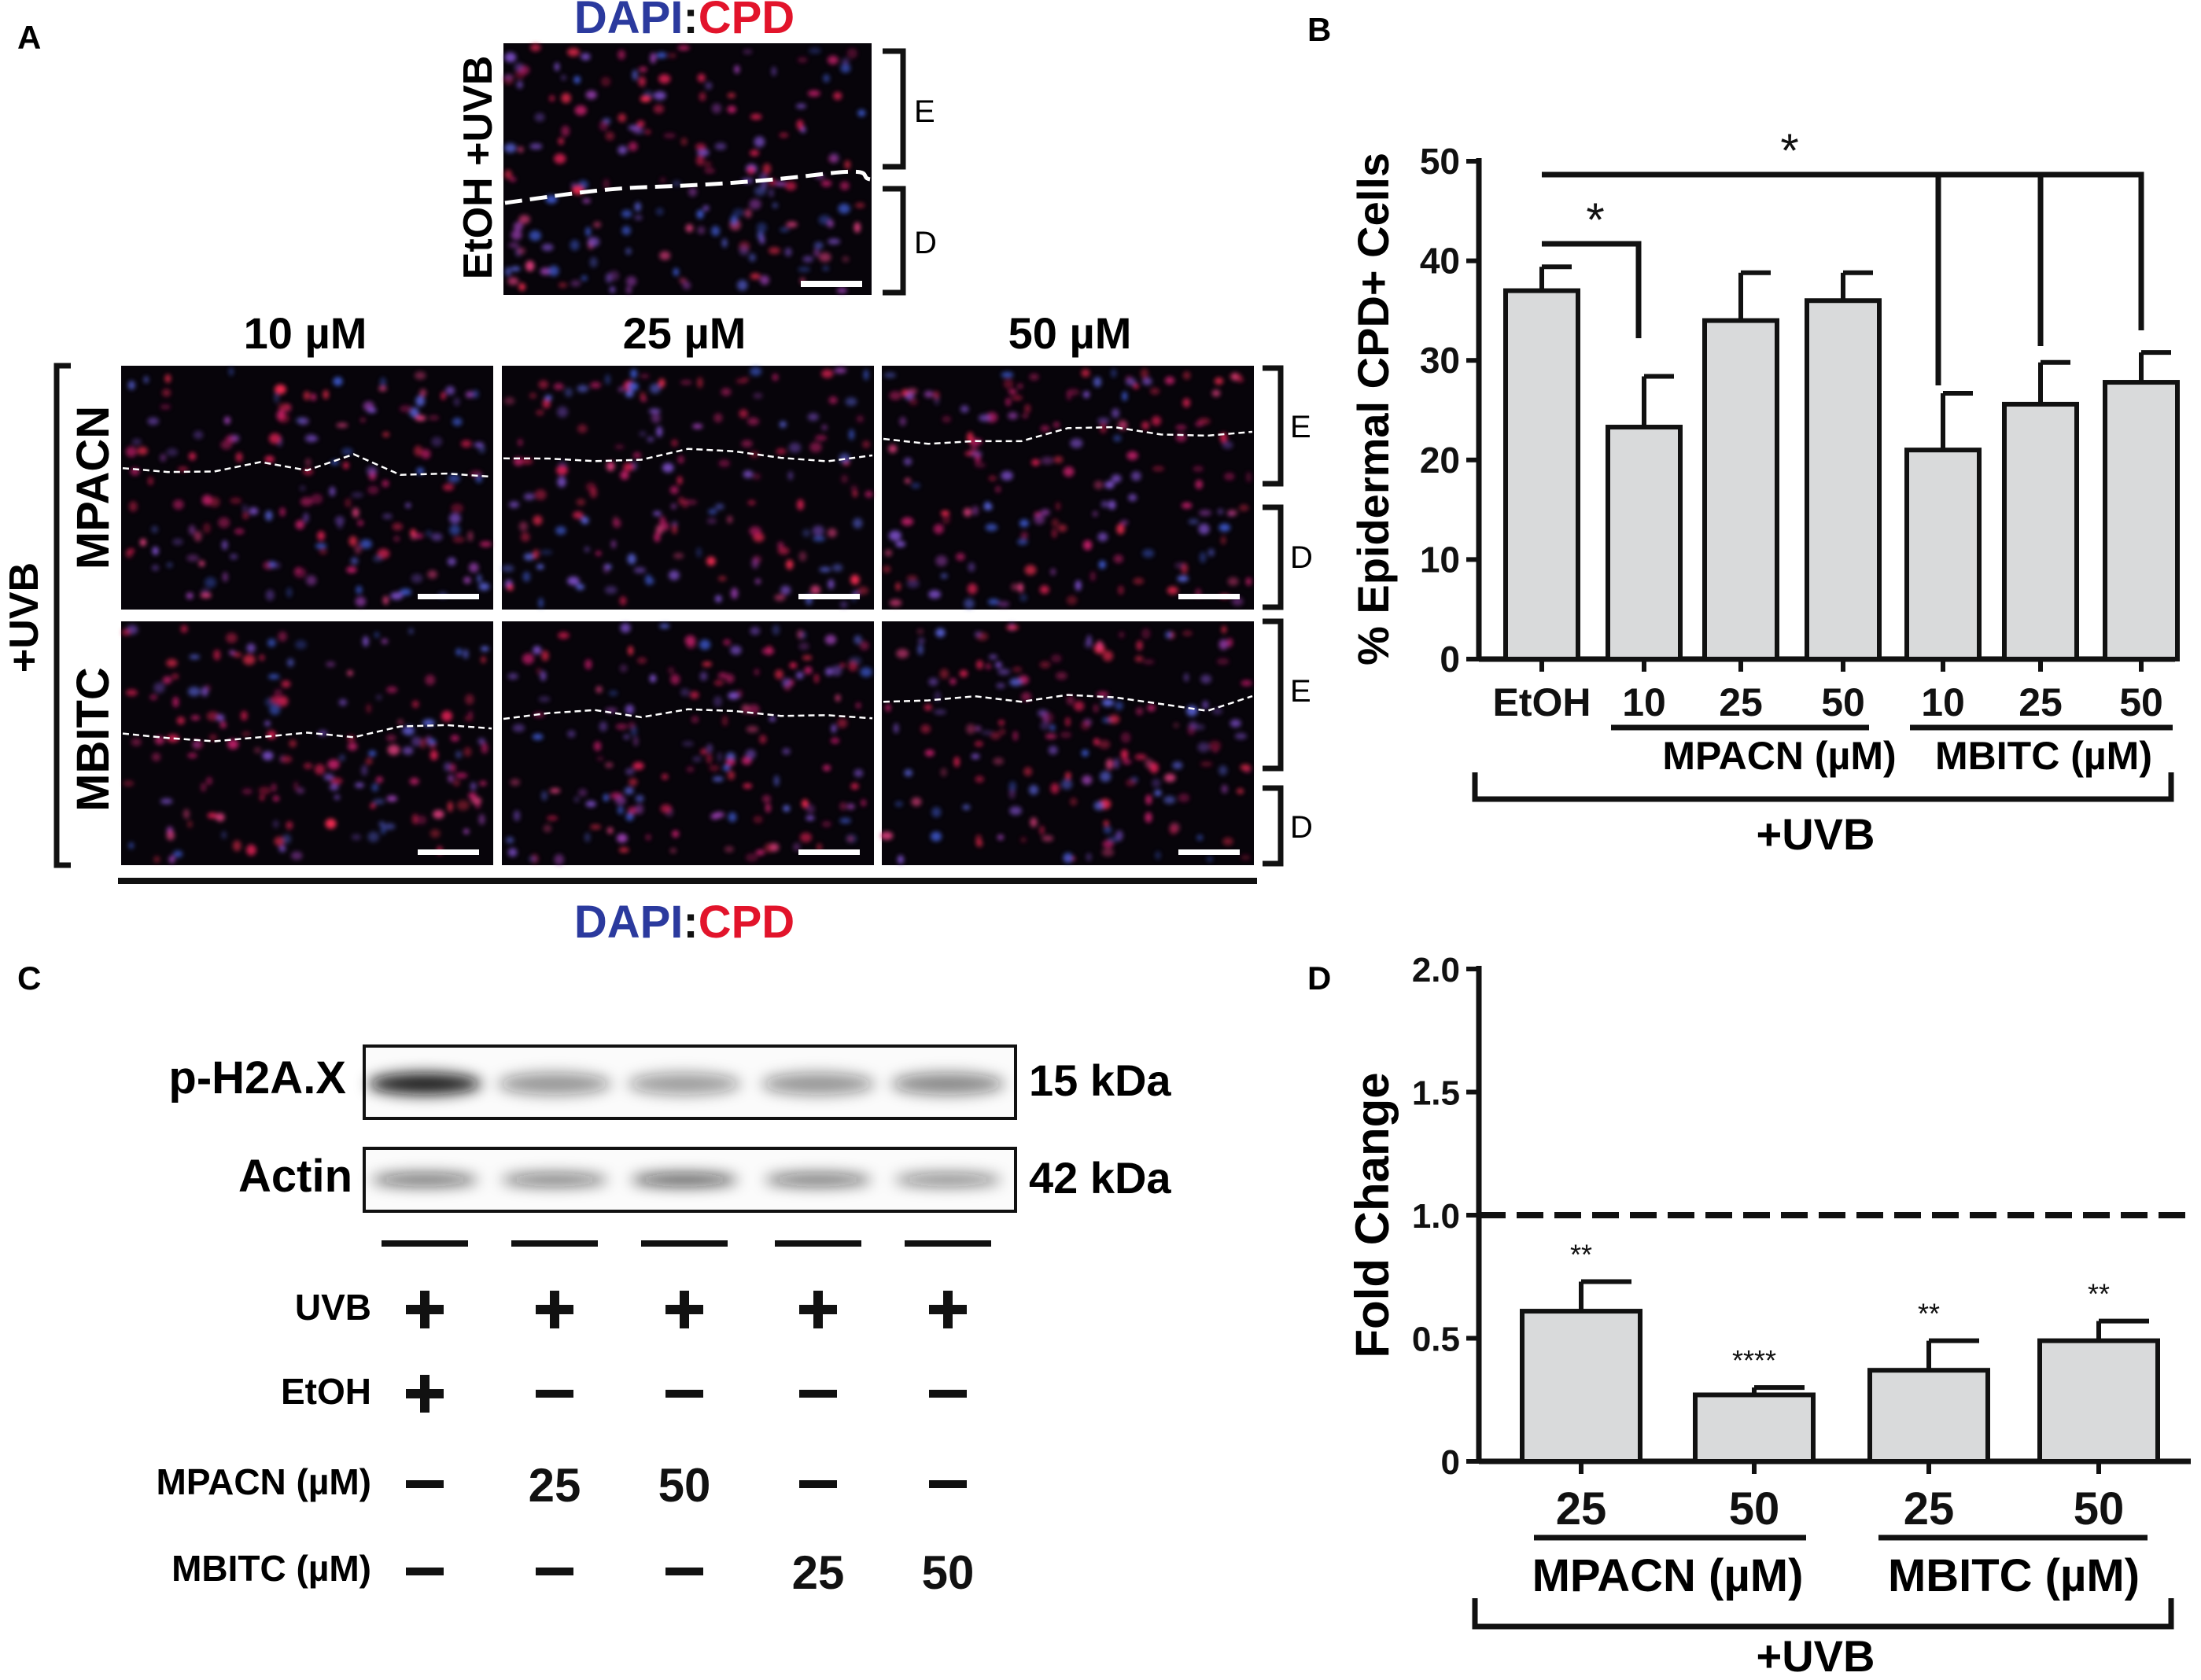 The height and width of the screenshot is (1680, 2201). What do you see at coordinates (29, 37) in the screenshot?
I see `panel-a-letter: A` at bounding box center [29, 37].